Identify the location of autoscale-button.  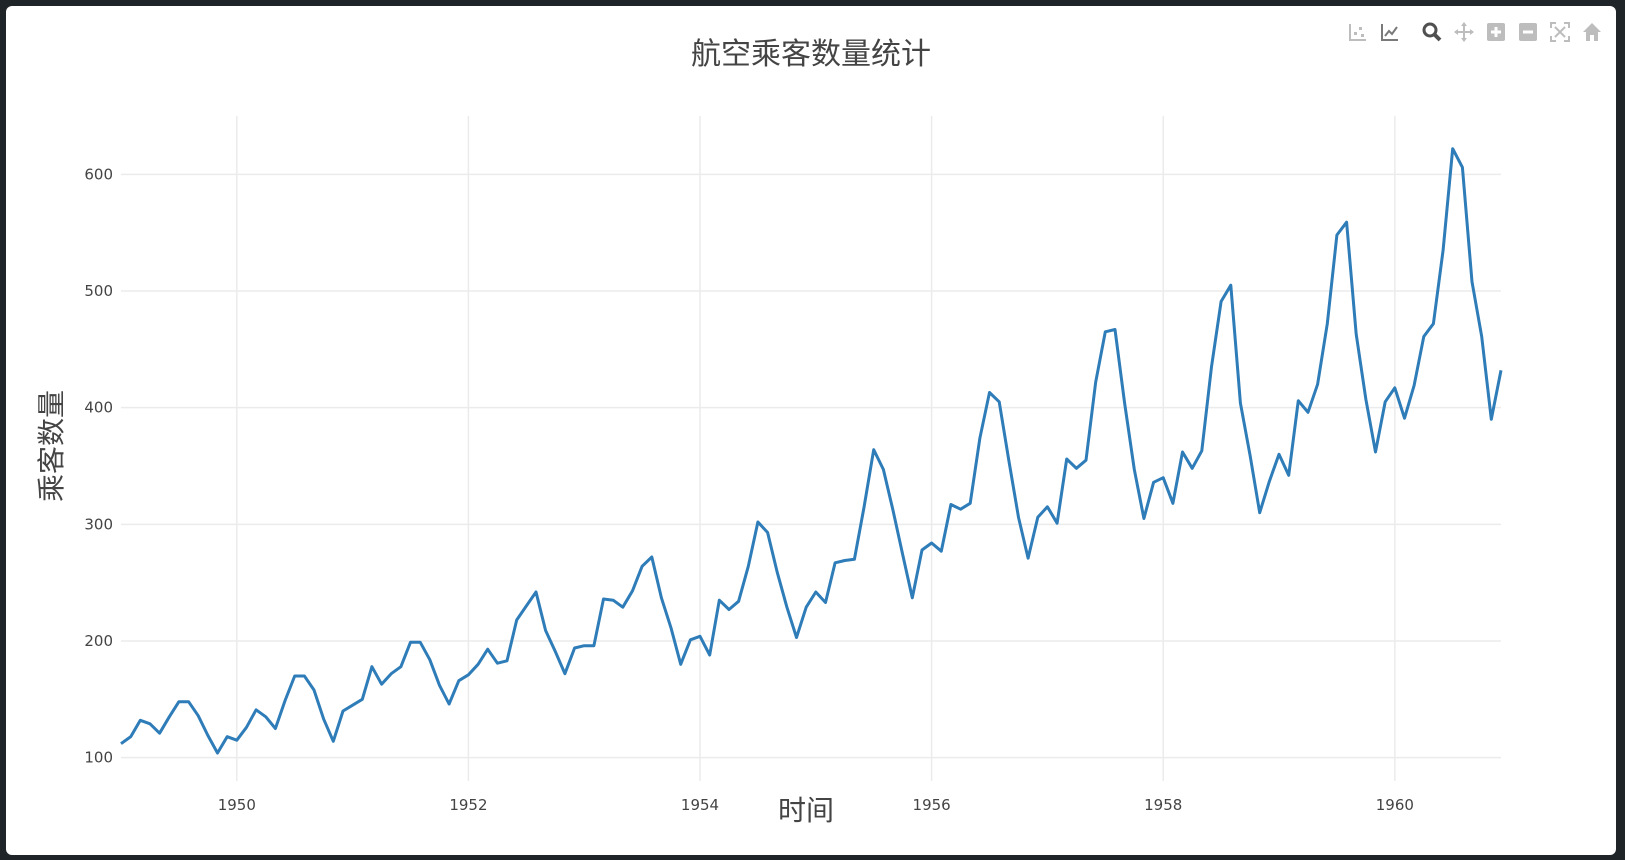
(1560, 32).